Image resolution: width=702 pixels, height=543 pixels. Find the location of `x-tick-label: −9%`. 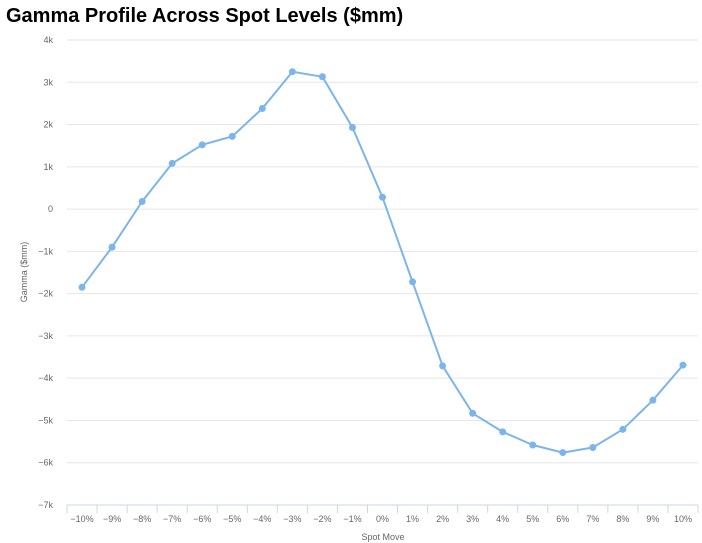

x-tick-label: −9% is located at coordinates (112, 519).